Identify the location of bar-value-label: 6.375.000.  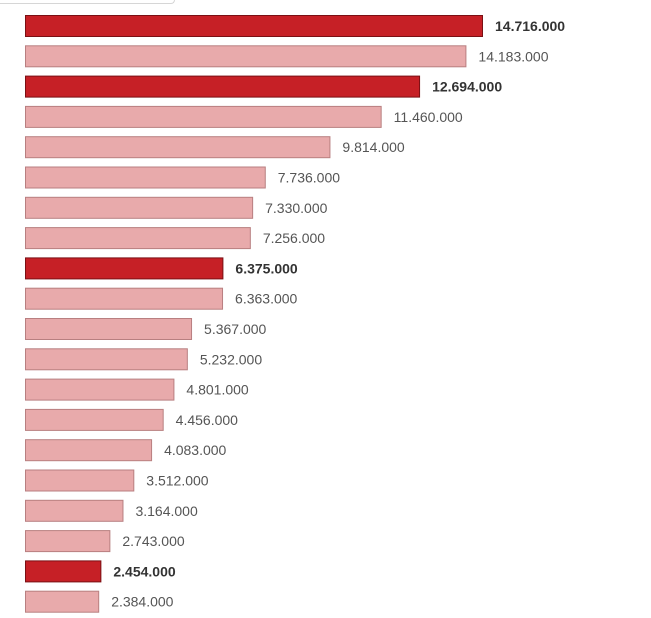
(266, 268).